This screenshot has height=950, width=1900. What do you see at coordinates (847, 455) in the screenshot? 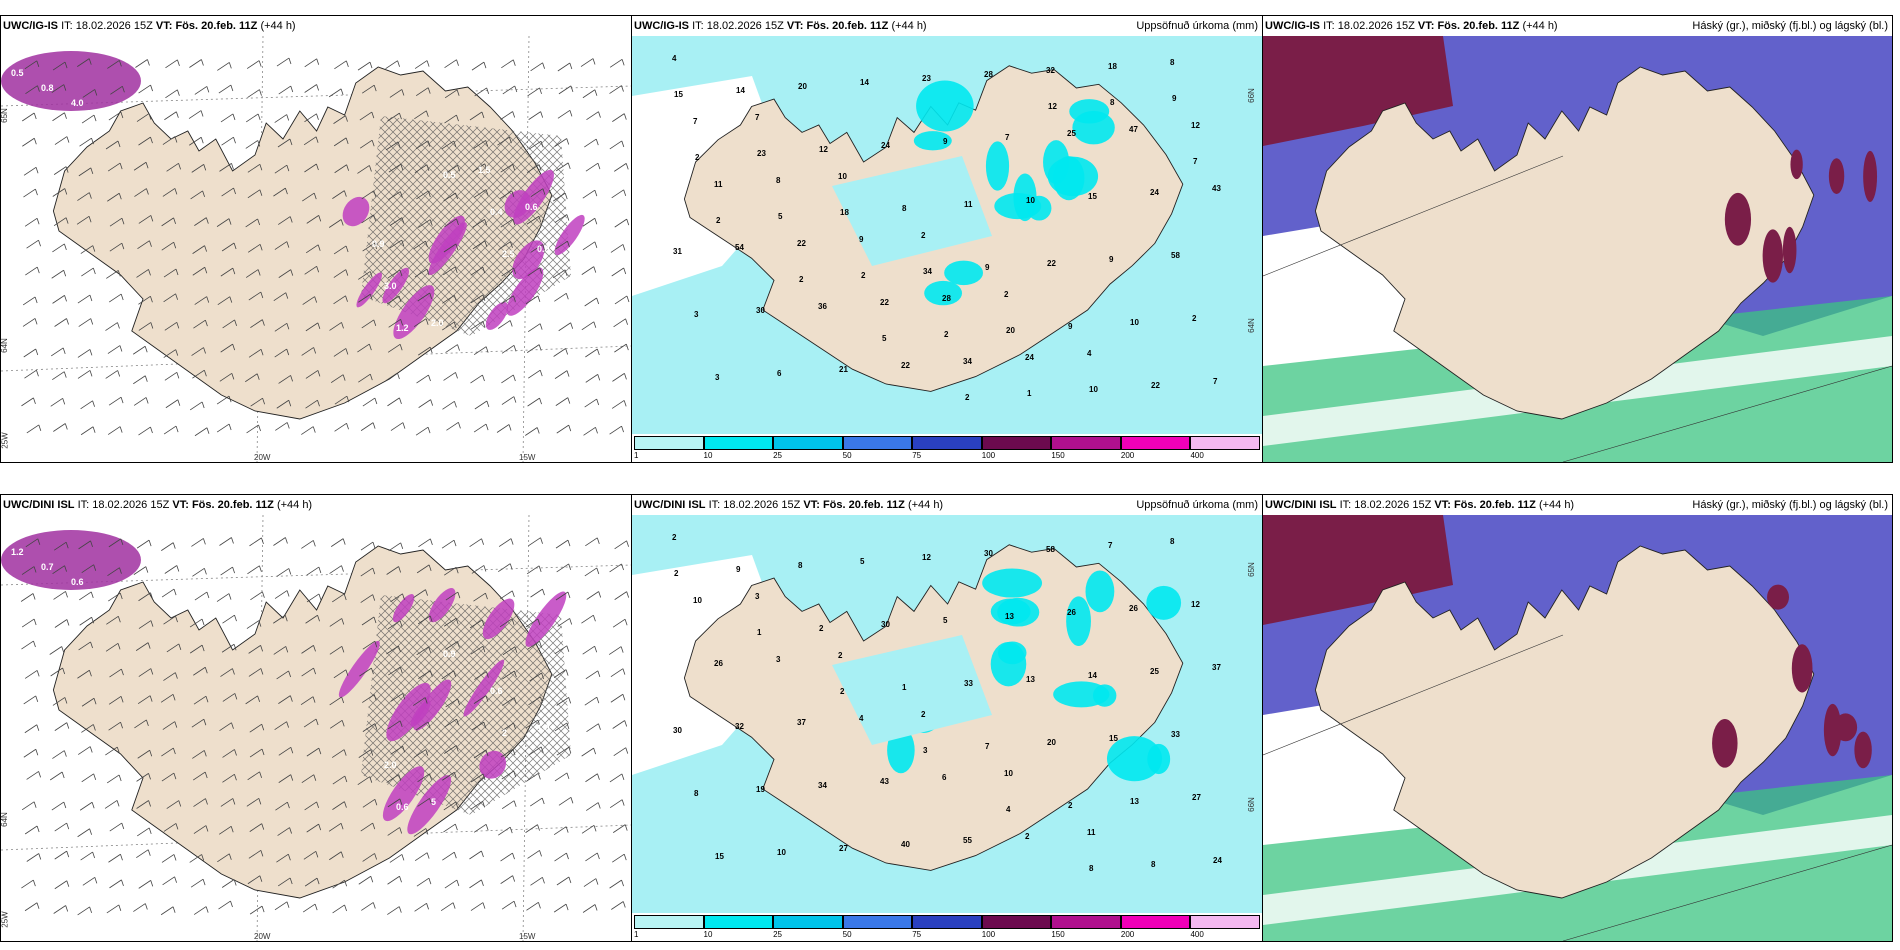
I see `colorbar-tick: 50` at bounding box center [847, 455].